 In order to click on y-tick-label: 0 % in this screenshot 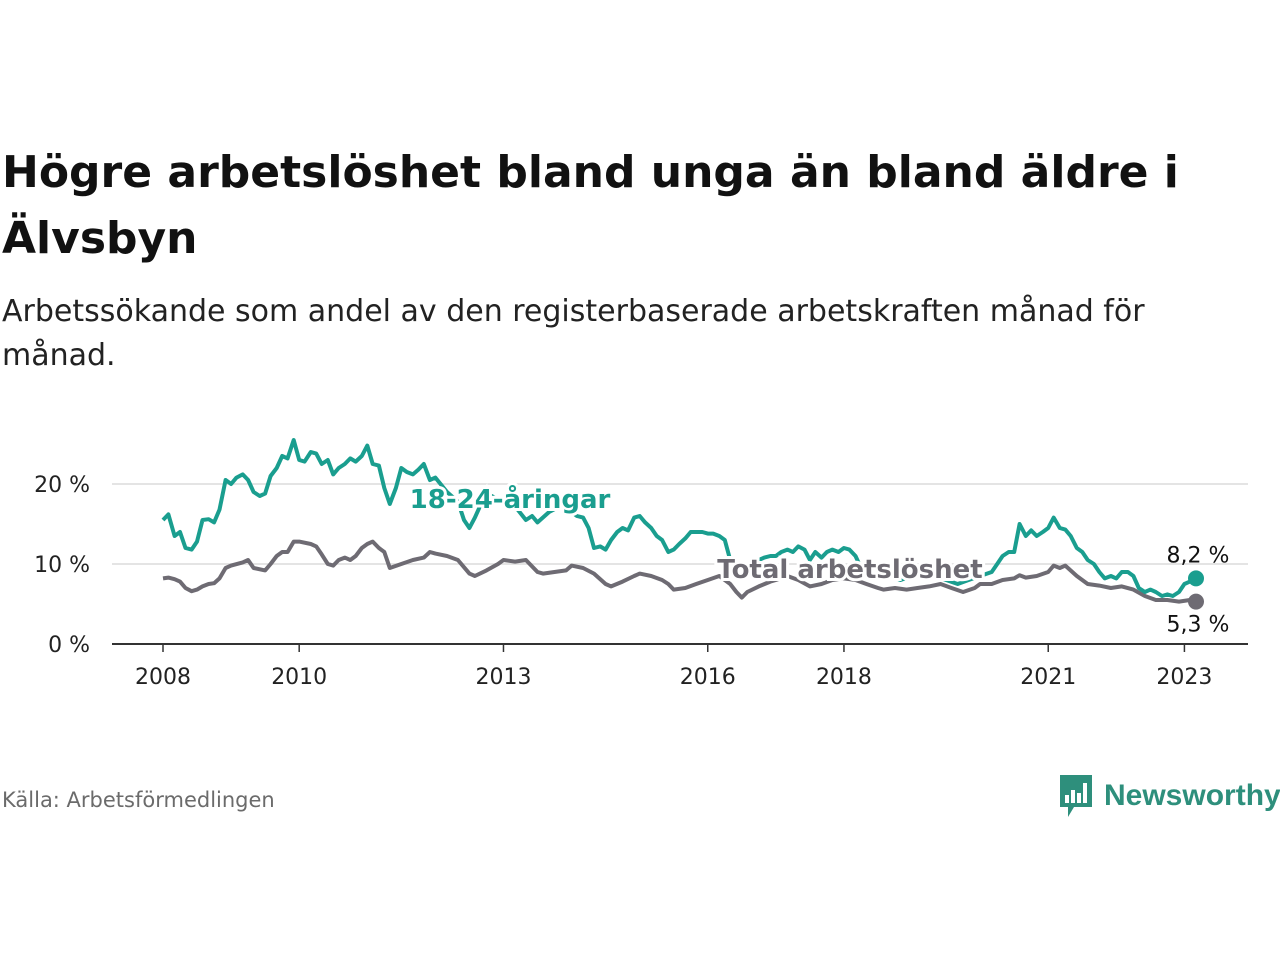, I will do `click(69, 645)`.